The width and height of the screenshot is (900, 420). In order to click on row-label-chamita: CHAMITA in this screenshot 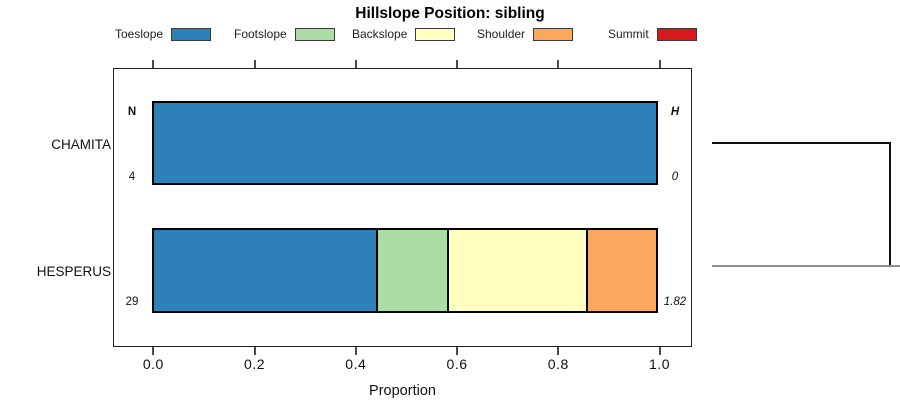, I will do `click(81, 144)`.